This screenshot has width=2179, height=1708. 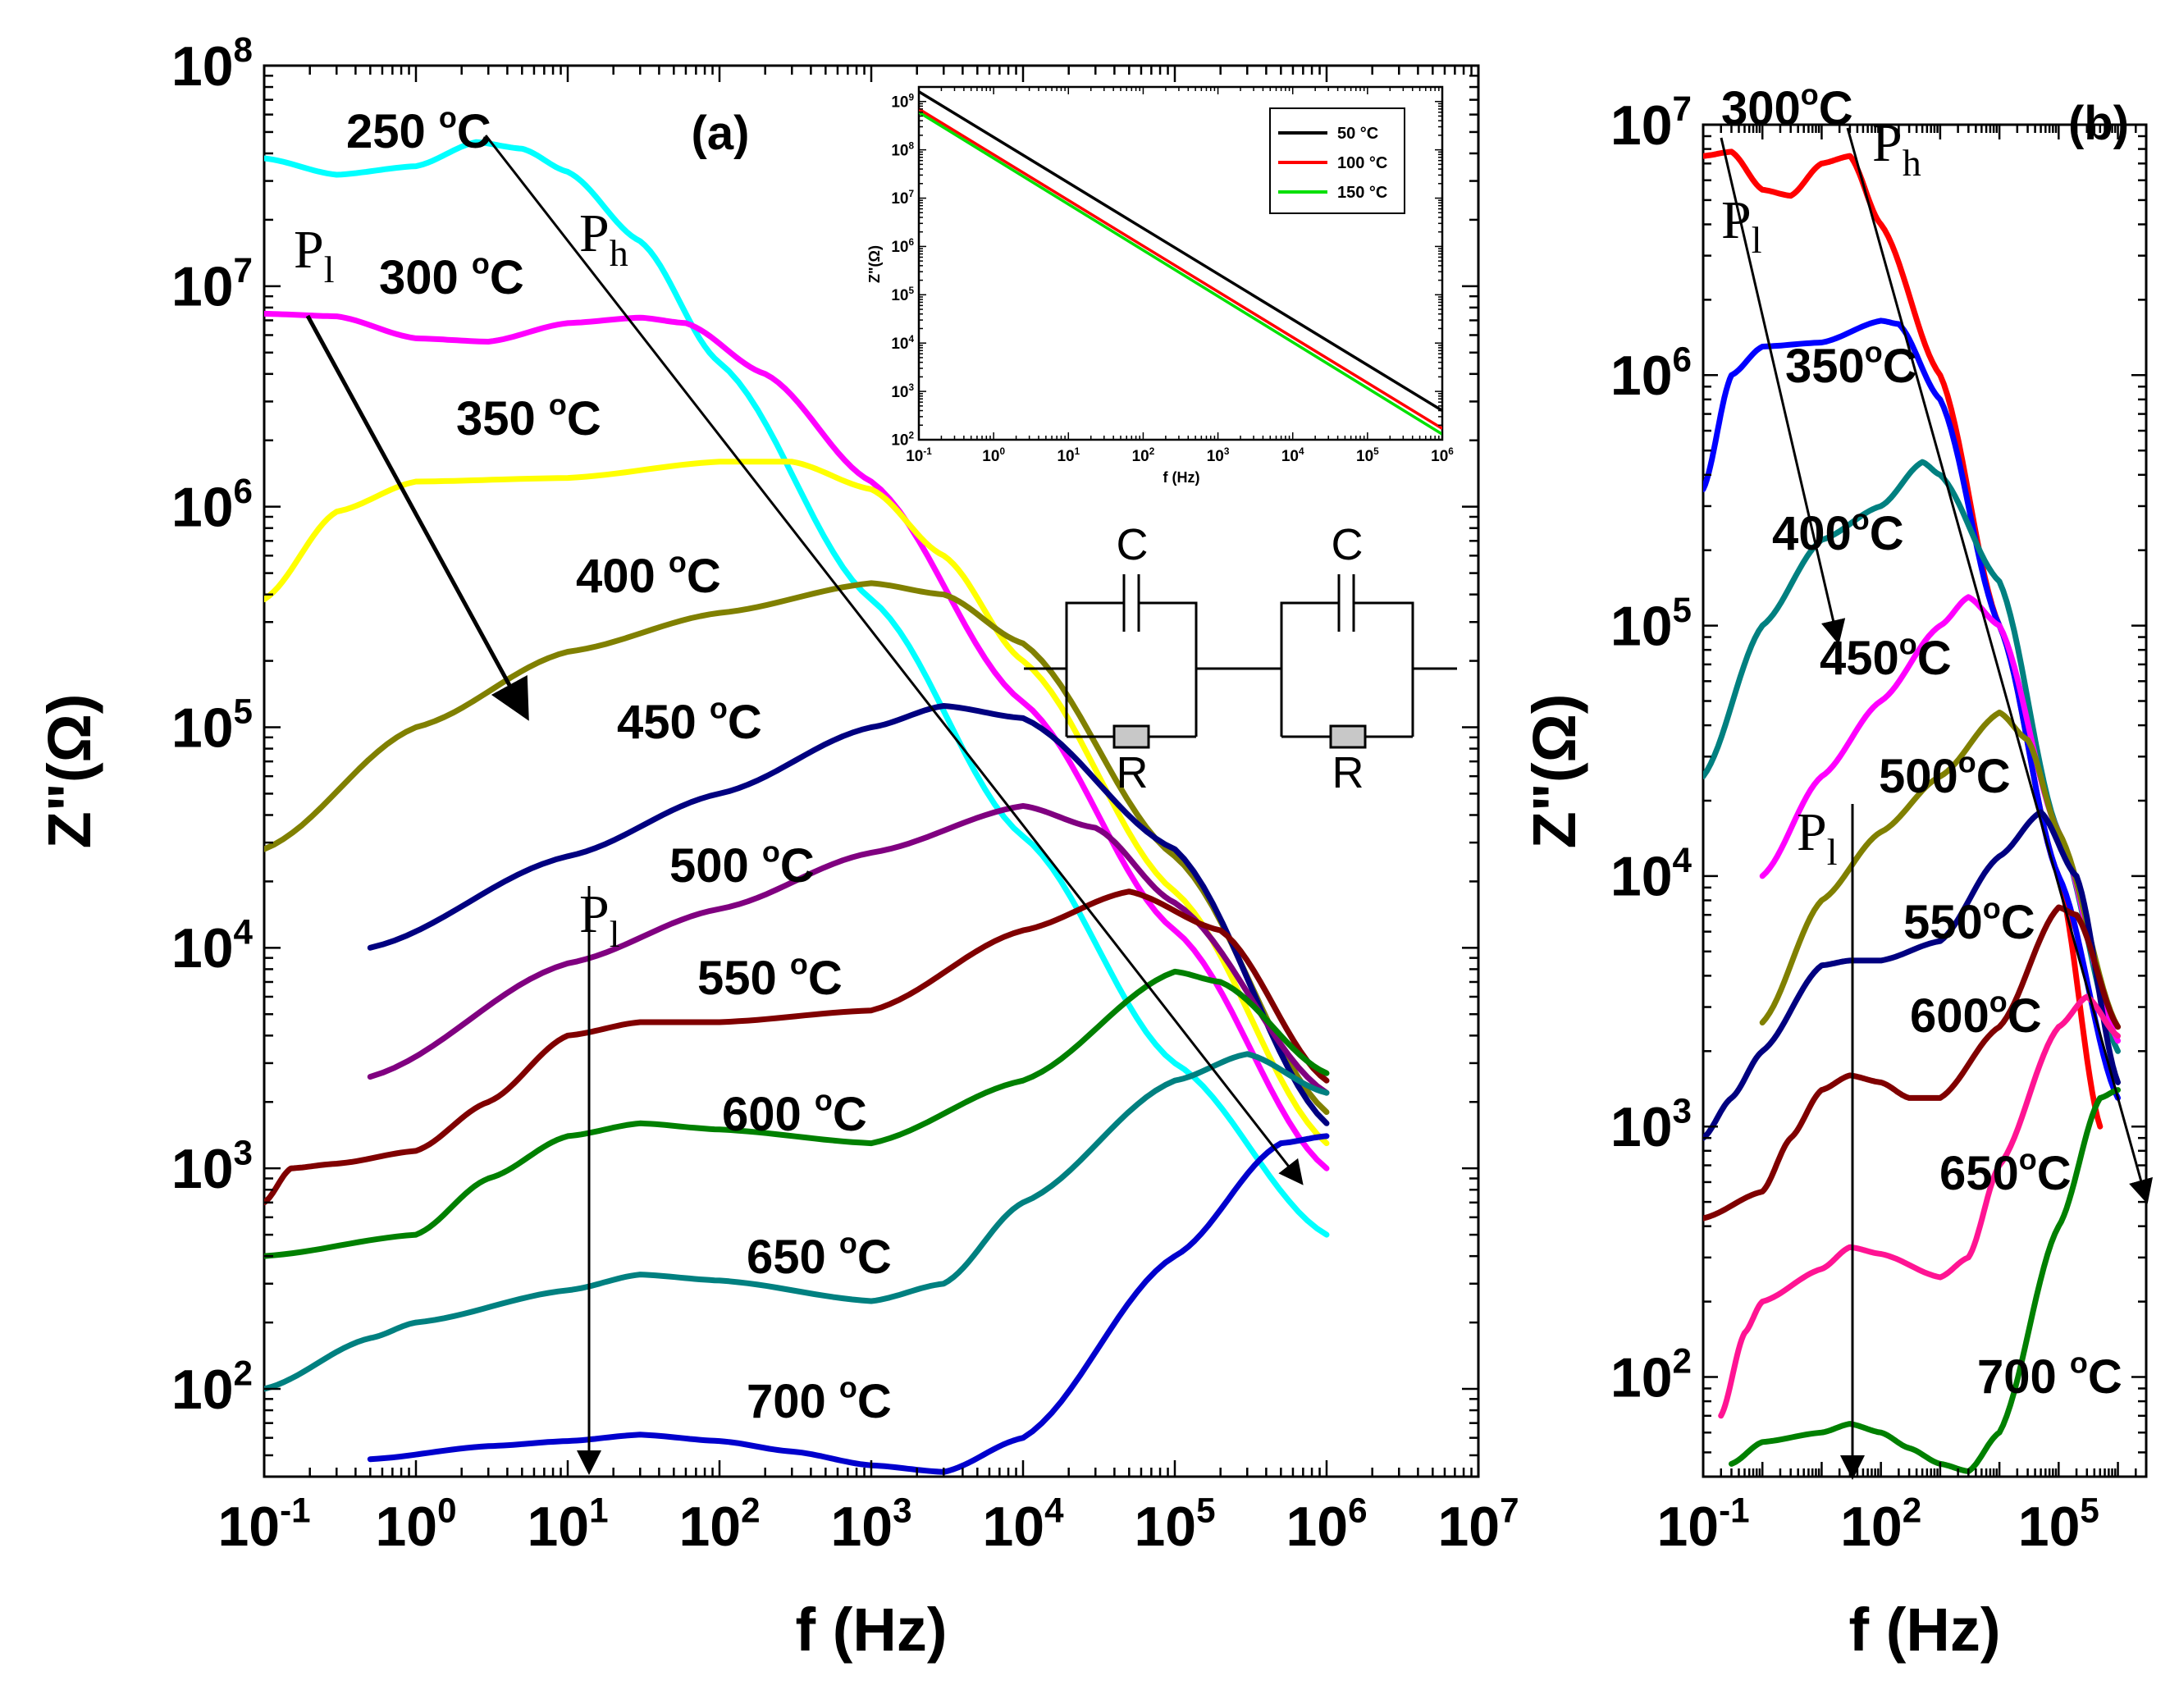 I want to click on panel-b-pl-label-bottom: Pl, so click(x=1817, y=837).